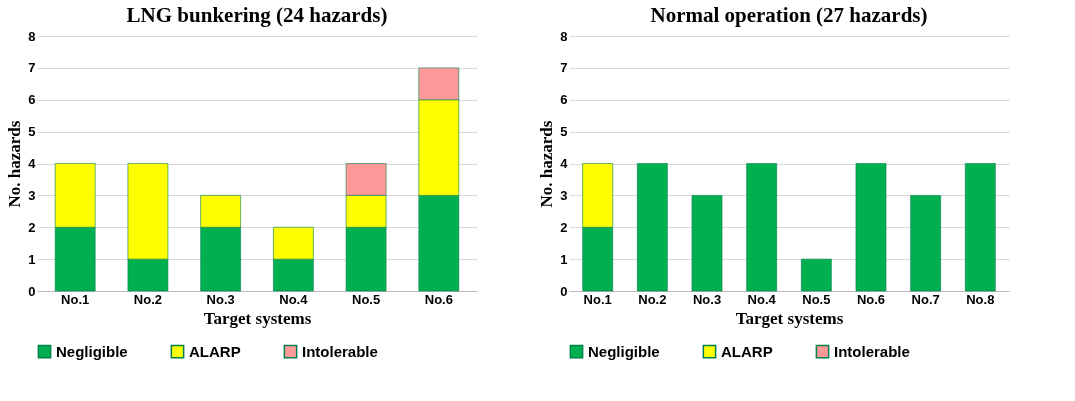 This screenshot has width=1075, height=401. What do you see at coordinates (789, 15) in the screenshot?
I see `chart-title: Normal operation (27 hazards)` at bounding box center [789, 15].